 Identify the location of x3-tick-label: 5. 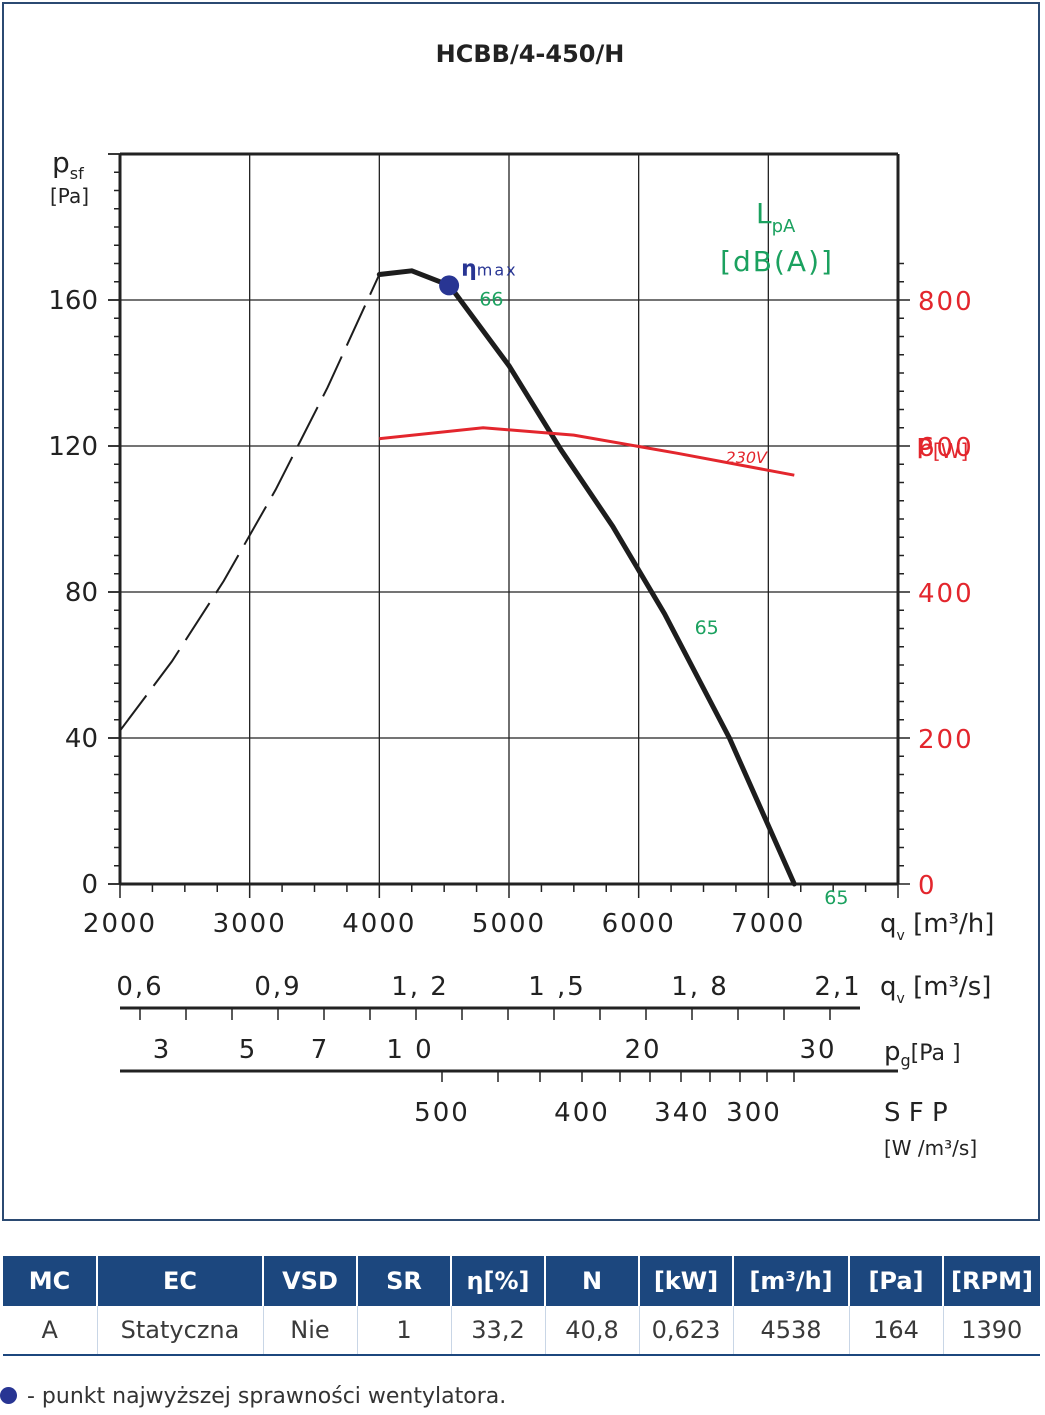
(248, 1050).